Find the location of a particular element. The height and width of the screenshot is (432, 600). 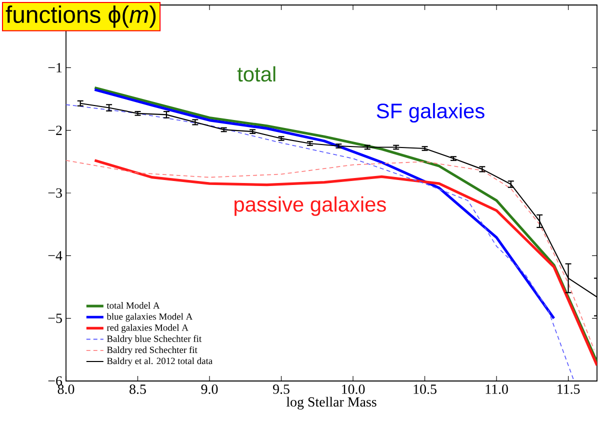

chart-title: functions ϕ(m) is located at coordinates (81, 16).